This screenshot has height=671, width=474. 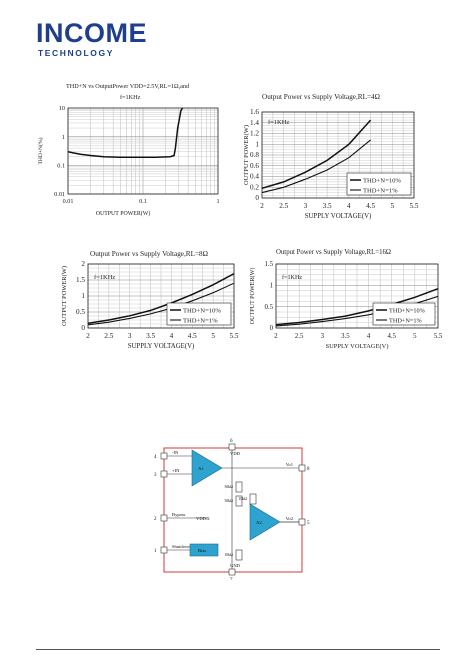 I want to click on plot-grid, so click(x=142, y=151).